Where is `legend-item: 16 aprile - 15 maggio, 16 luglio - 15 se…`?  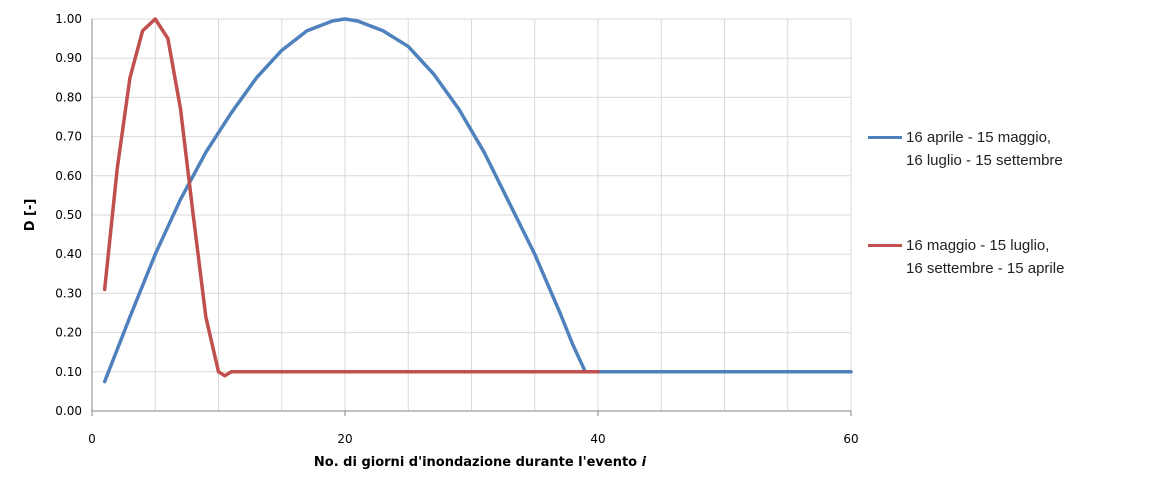 legend-item: 16 aprile - 15 maggio, 16 luglio - 15 se… is located at coordinates (965, 149).